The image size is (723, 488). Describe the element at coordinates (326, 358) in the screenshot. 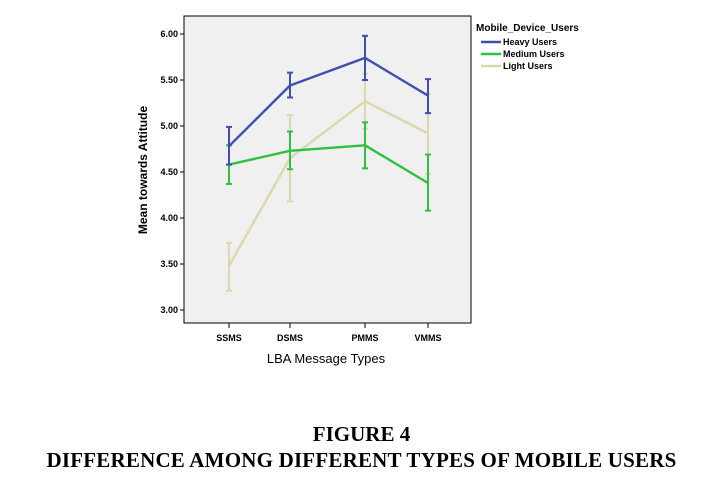

I see `x-axis-label: LBA Message Types` at that location.